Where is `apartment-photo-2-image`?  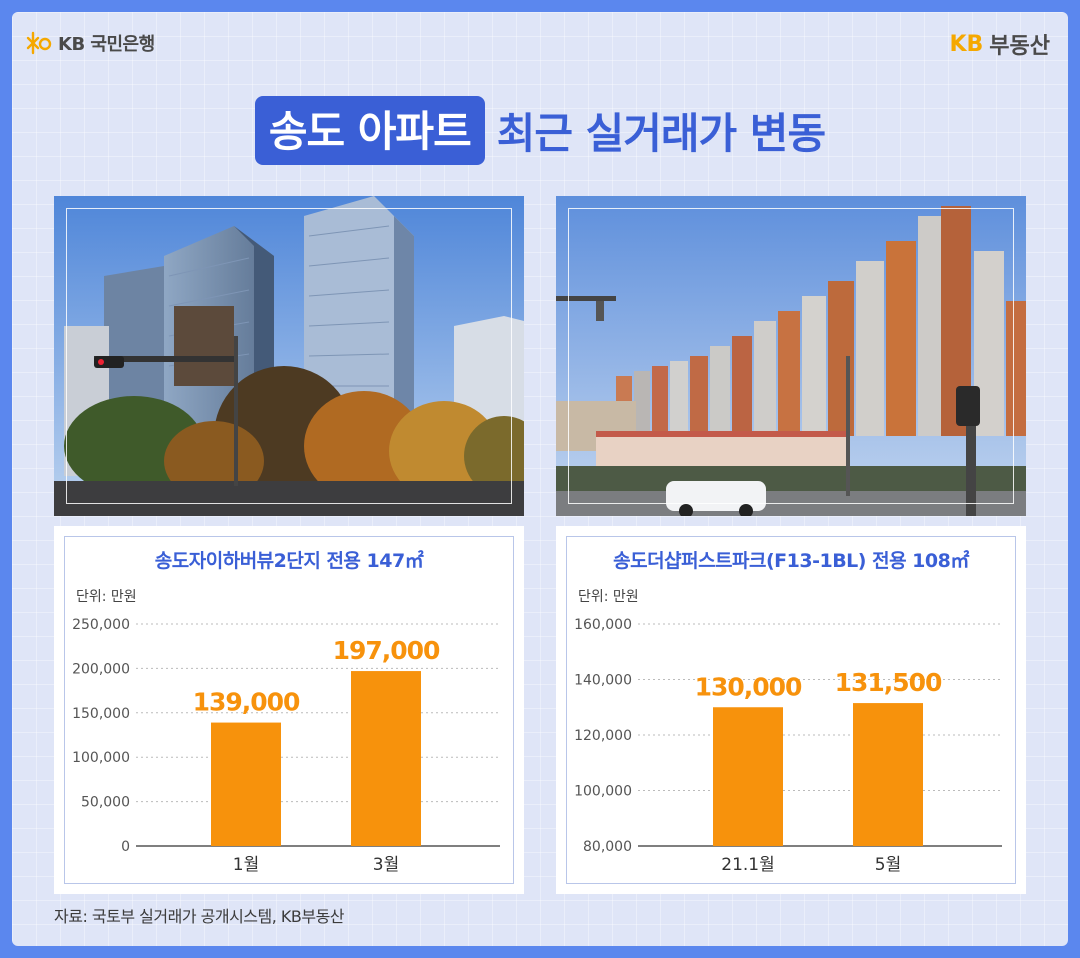
apartment-photo-2-image is located at coordinates (791, 356).